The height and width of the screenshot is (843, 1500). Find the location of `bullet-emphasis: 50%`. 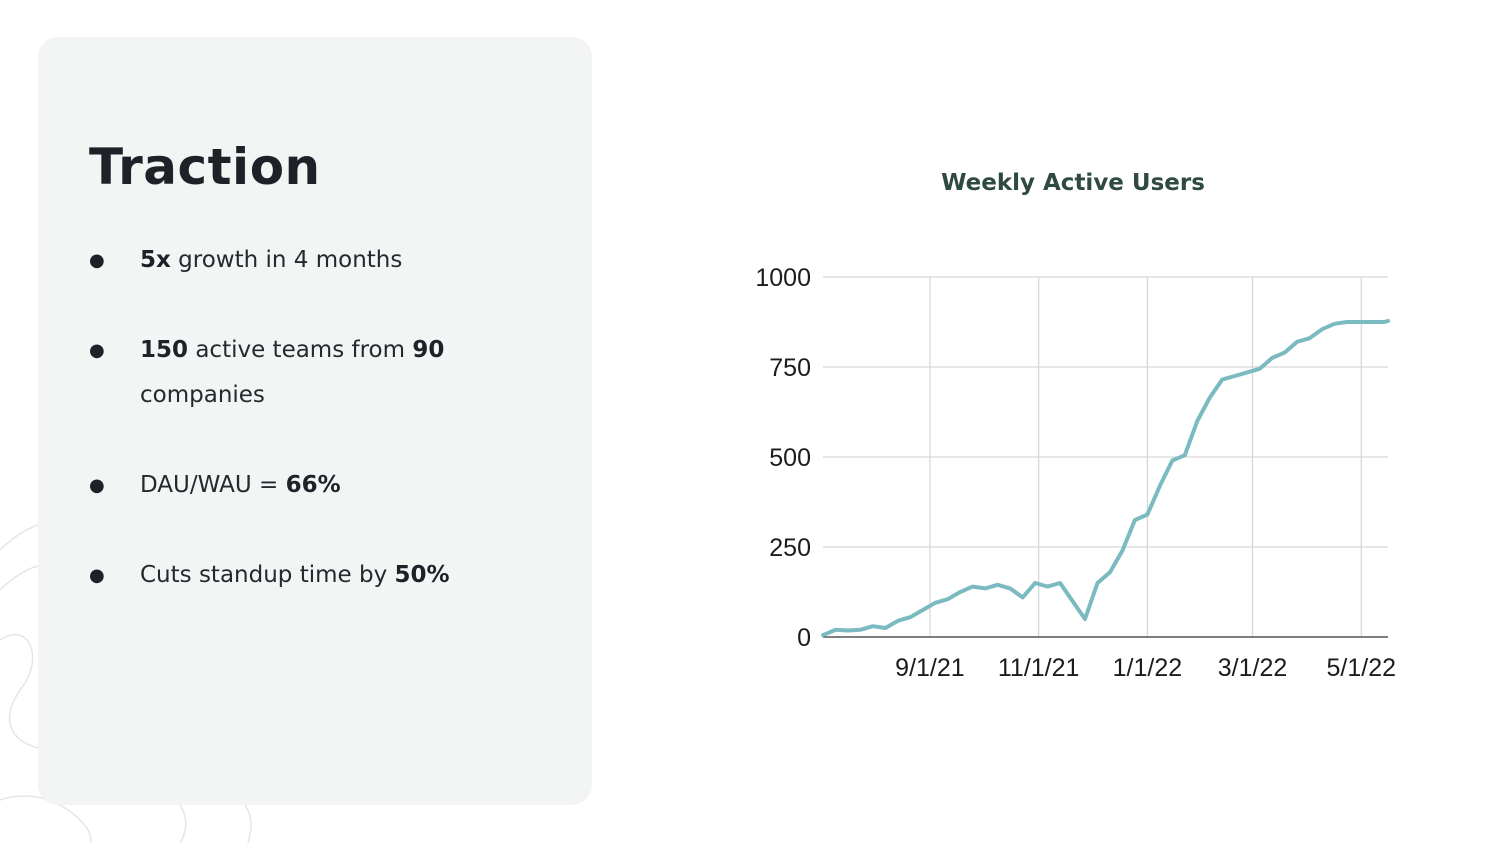

bullet-emphasis: 50% is located at coordinates (422, 575).